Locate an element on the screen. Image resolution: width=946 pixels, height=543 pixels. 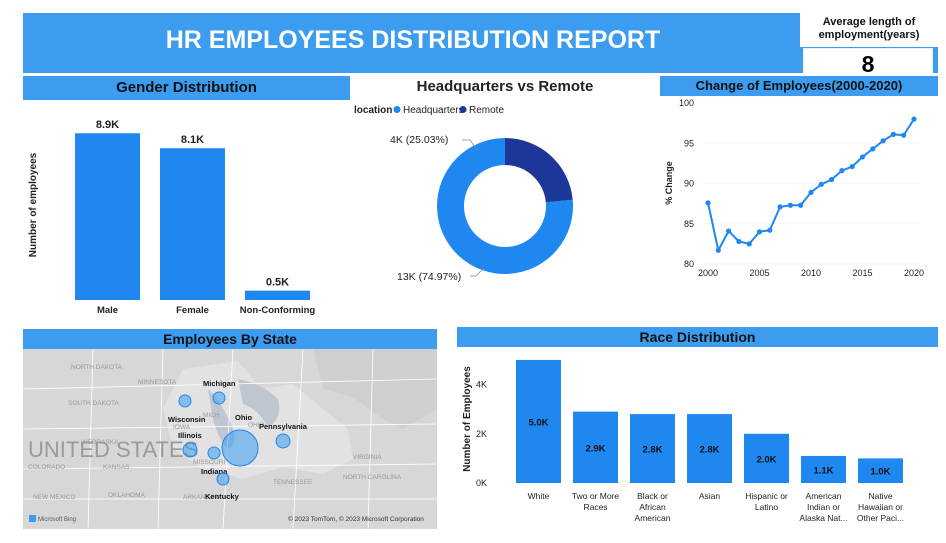
report-header: HR EMPLOYEES DISTRIBUTION REPORT is located at coordinates (480, 43).